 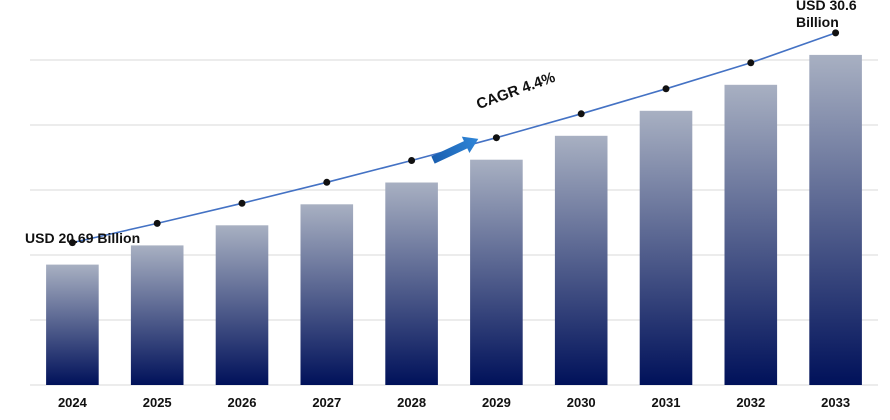 What do you see at coordinates (242, 305) in the screenshot?
I see `bar-2026` at bounding box center [242, 305].